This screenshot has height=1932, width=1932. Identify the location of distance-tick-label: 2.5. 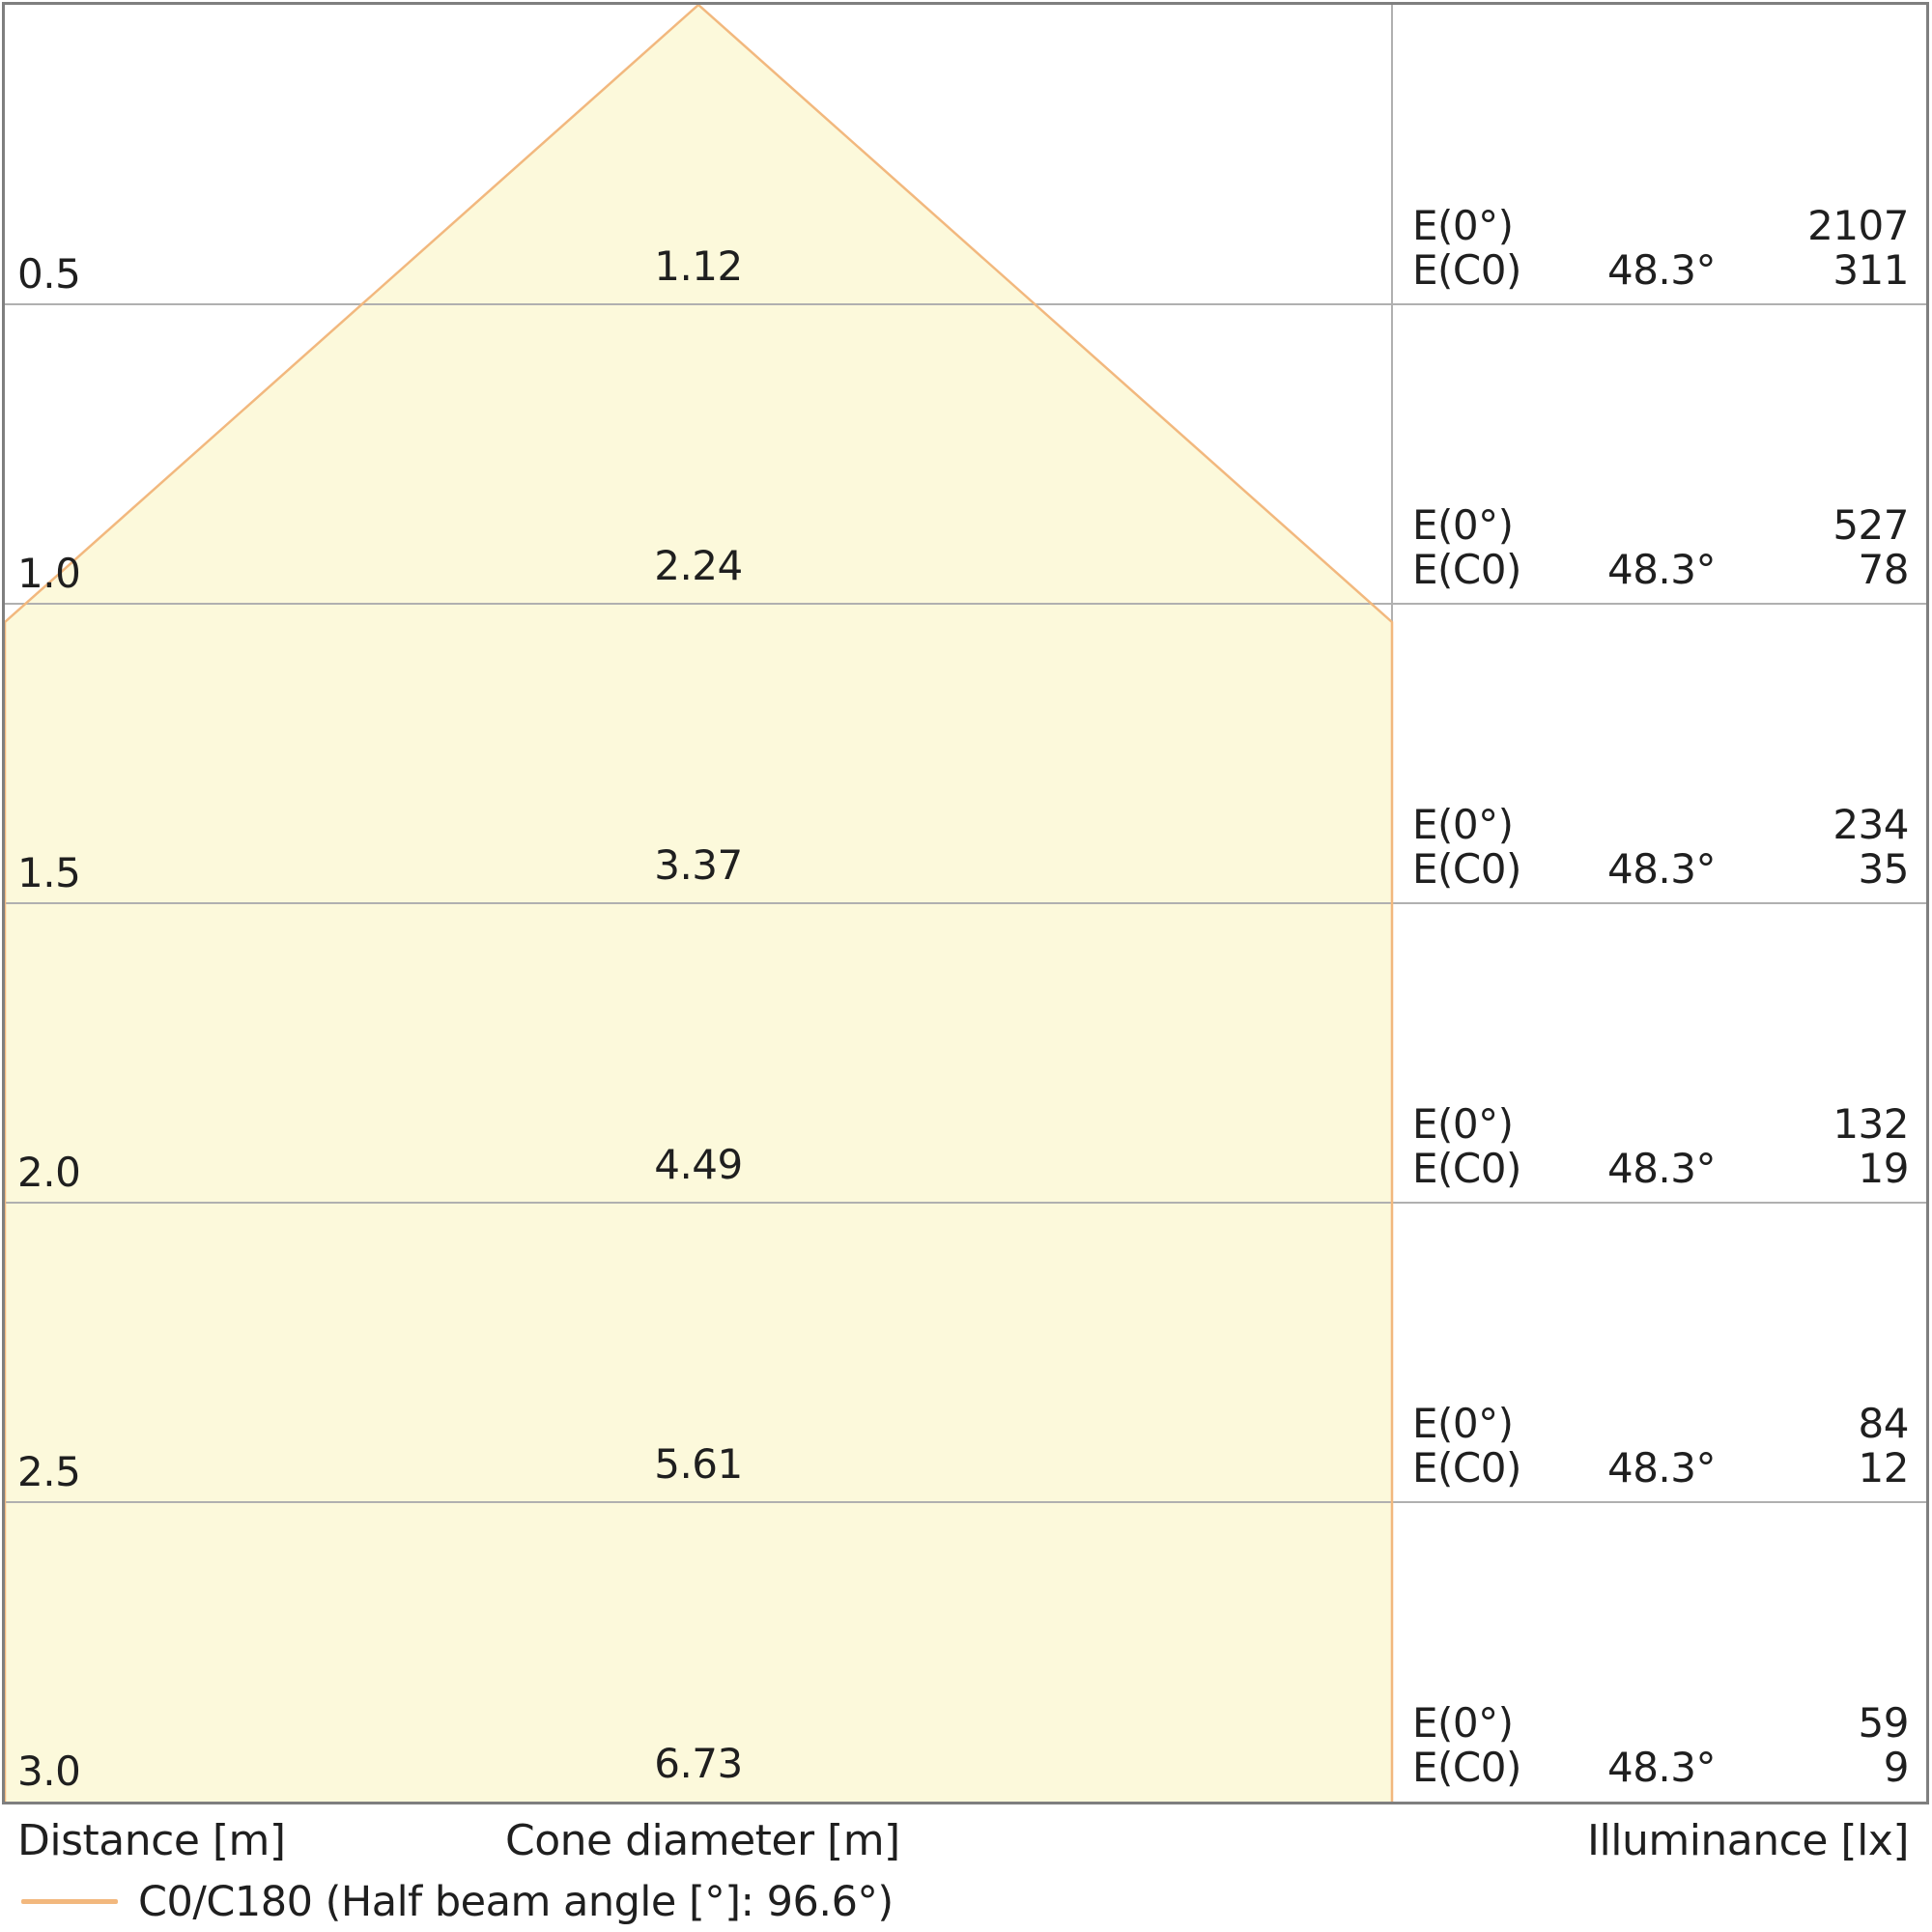
(49, 1471).